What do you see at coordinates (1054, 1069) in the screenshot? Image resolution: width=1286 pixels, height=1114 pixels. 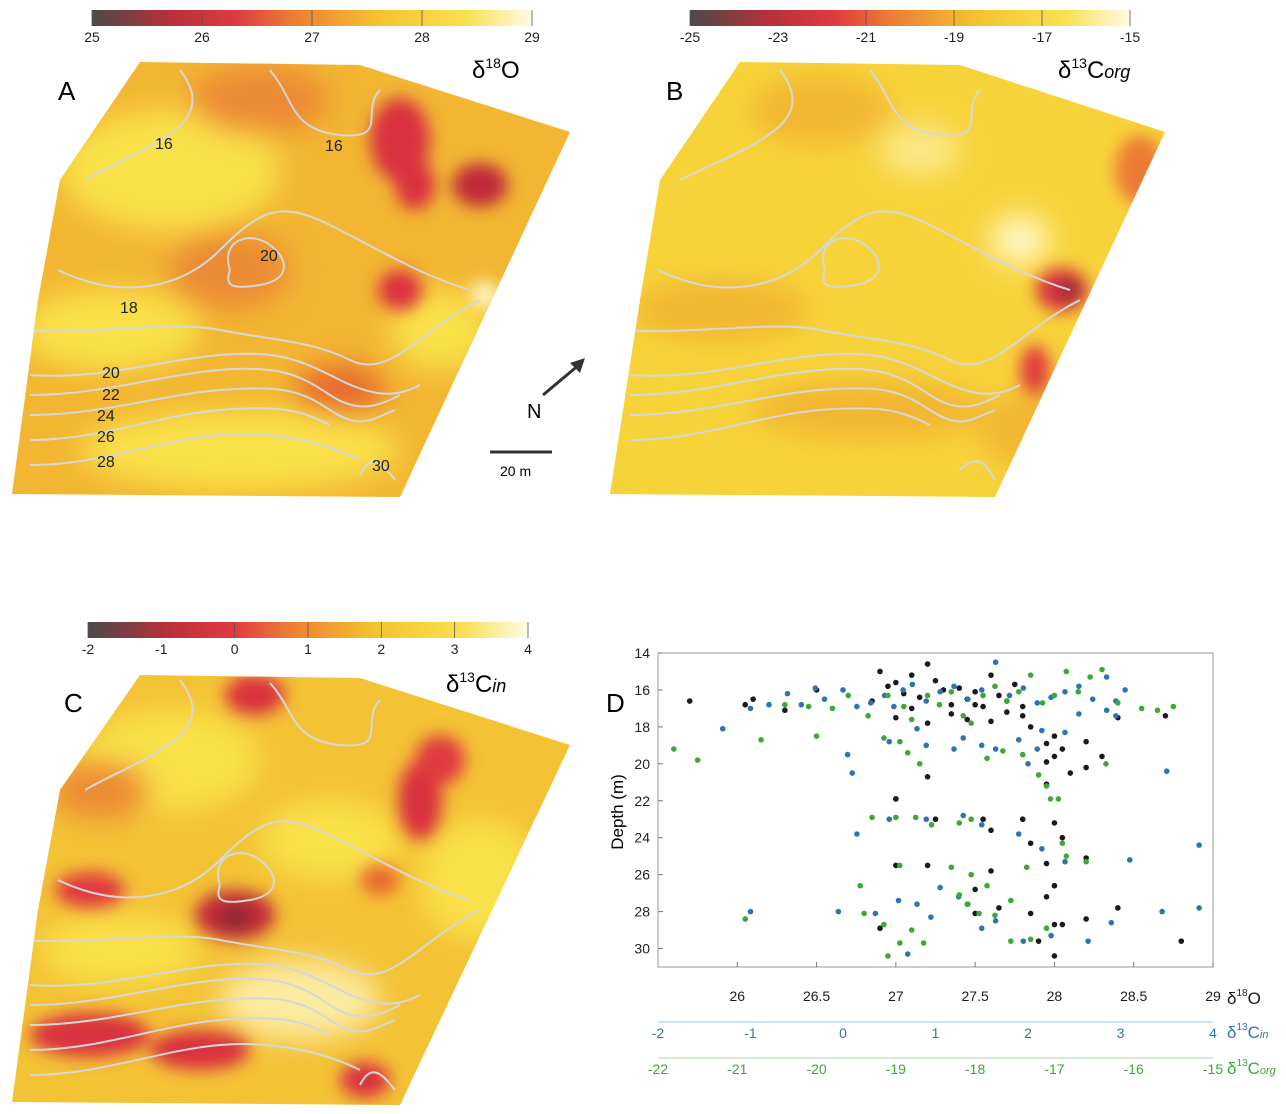 I see `x-tick-label: -17` at bounding box center [1054, 1069].